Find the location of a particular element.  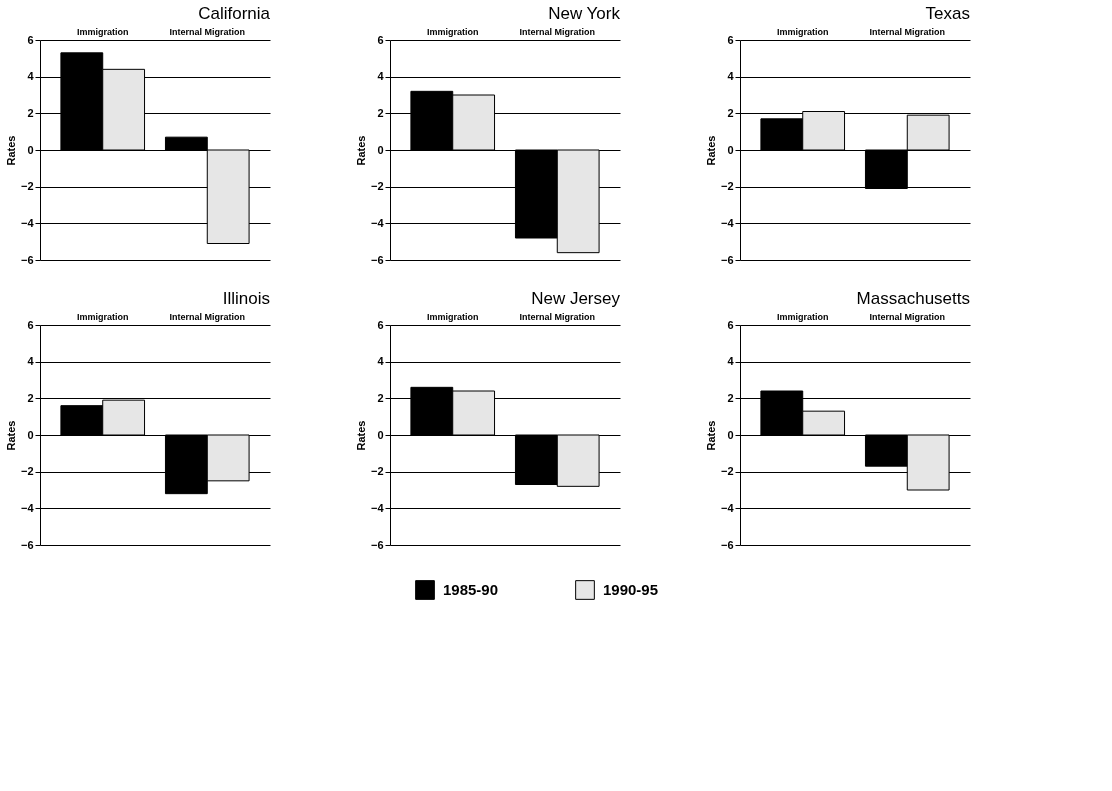

legend-label: 1985-90 is located at coordinates (471, 589).